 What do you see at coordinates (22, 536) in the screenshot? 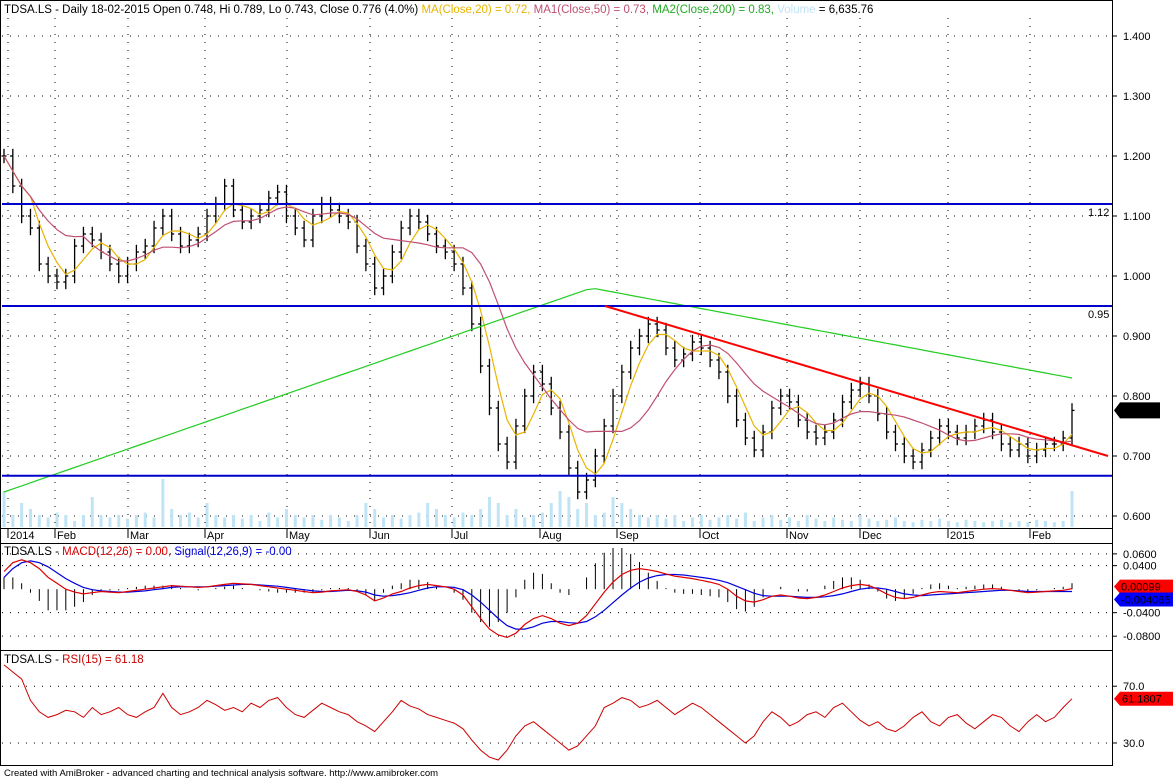
I see `month-label: 2014` at bounding box center [22, 536].